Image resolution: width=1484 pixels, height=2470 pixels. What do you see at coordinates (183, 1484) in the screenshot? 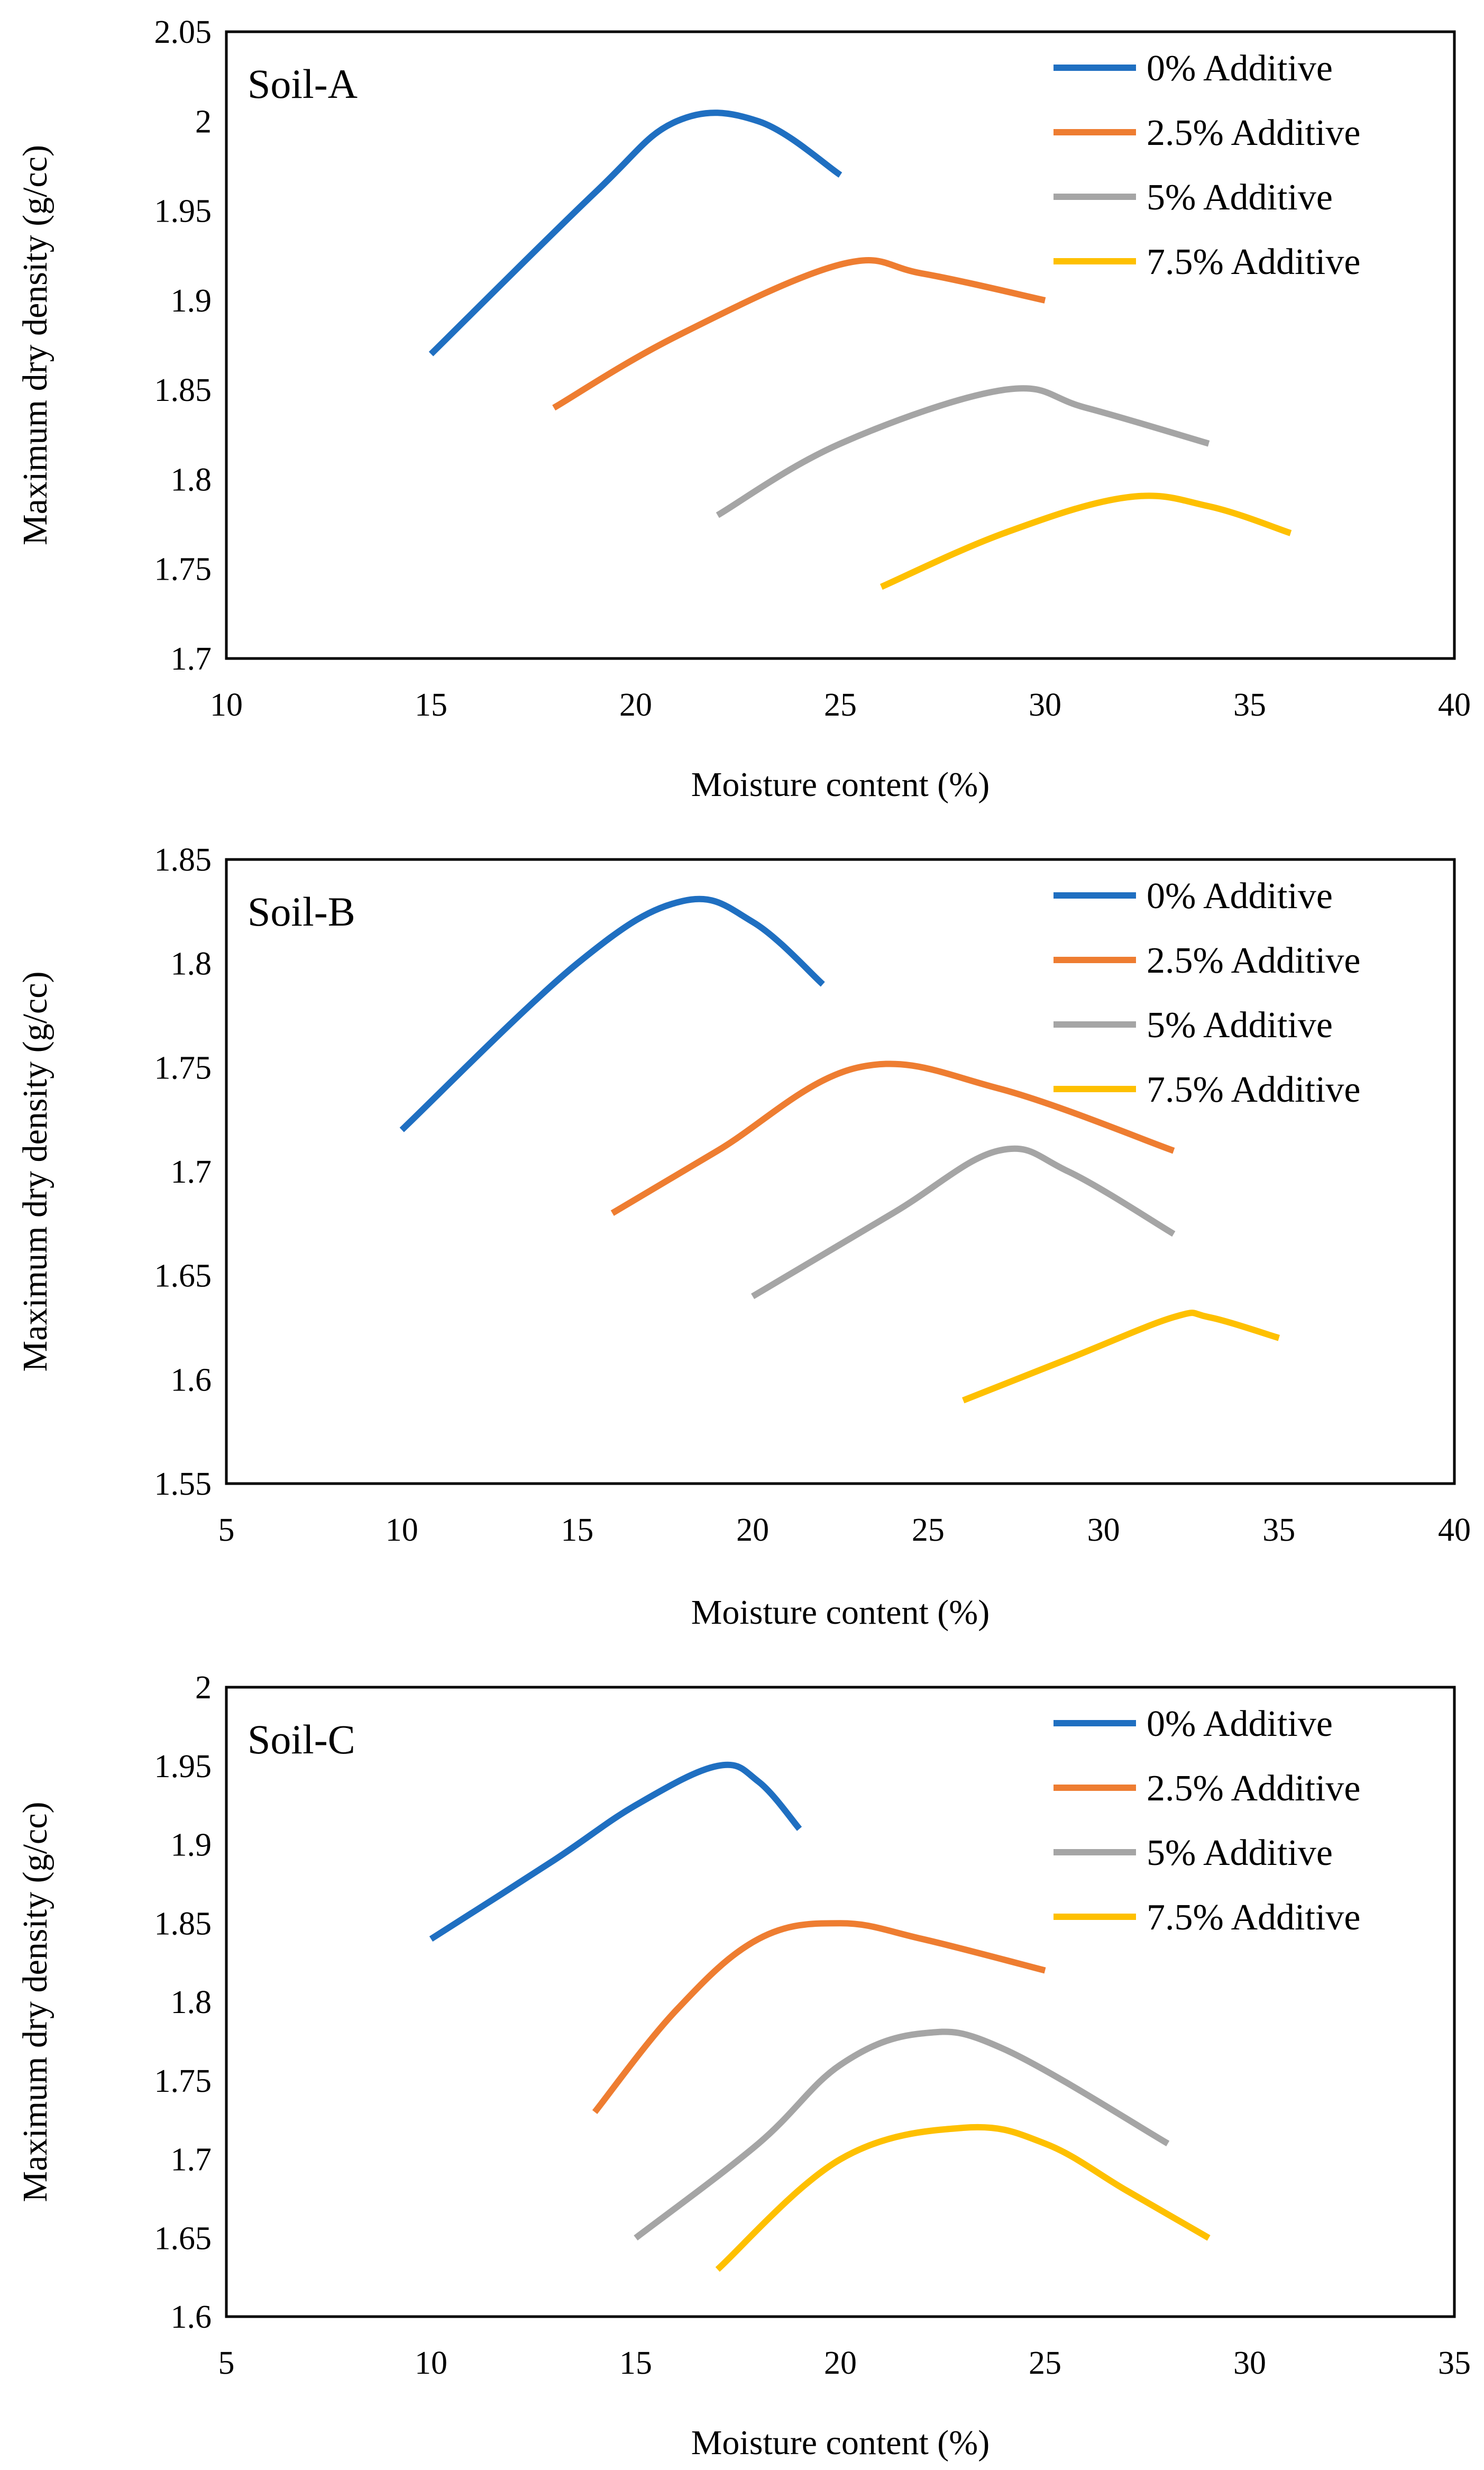
I see `y-tick-label: 1.55` at bounding box center [183, 1484].